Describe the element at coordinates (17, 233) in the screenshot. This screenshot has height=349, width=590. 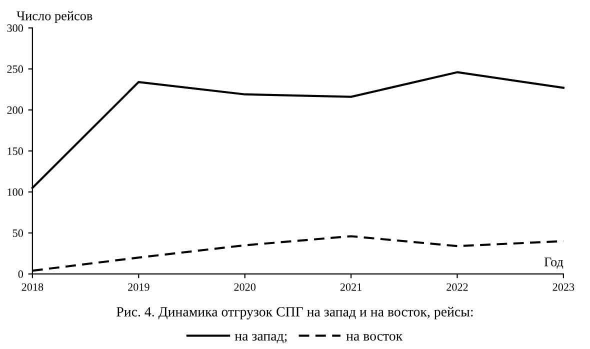
I see `y-tick-label: 50` at that location.